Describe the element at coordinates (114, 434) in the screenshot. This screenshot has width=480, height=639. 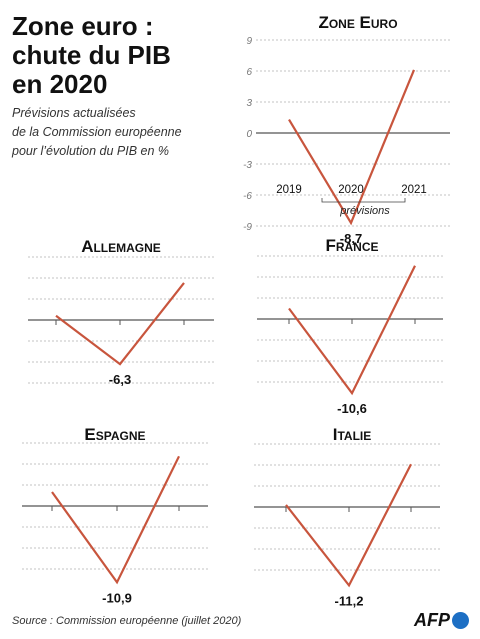
I see `chart-title-espagne: Espagne` at that location.